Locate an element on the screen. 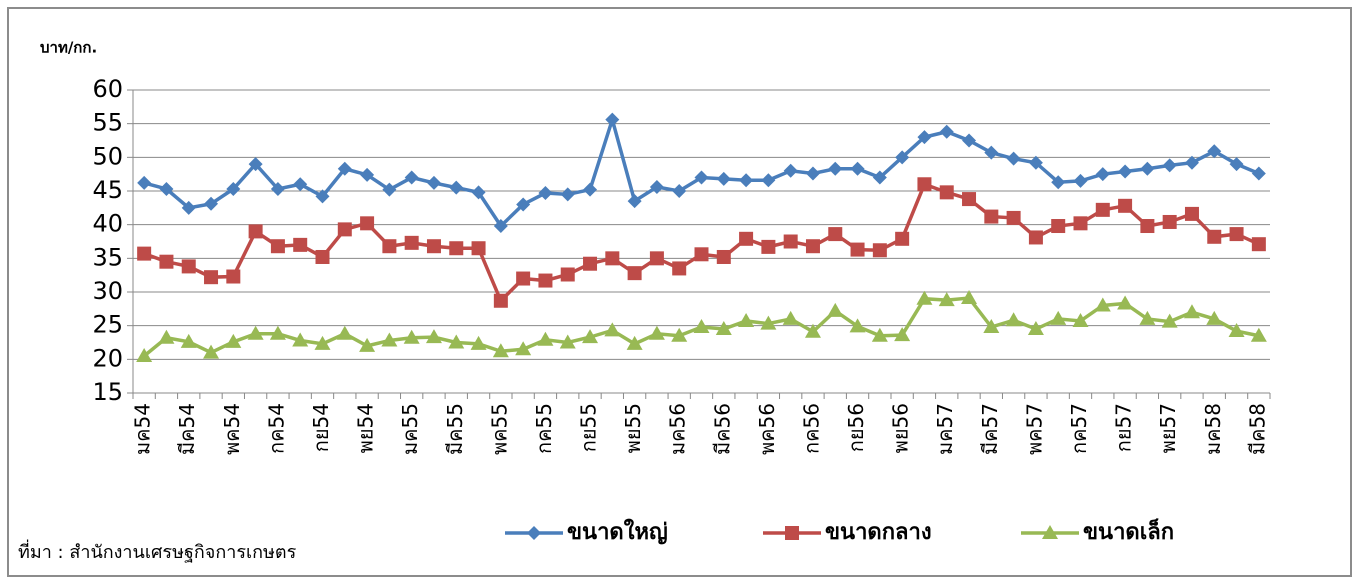  y-tick-label: 20 is located at coordinates (107, 358).